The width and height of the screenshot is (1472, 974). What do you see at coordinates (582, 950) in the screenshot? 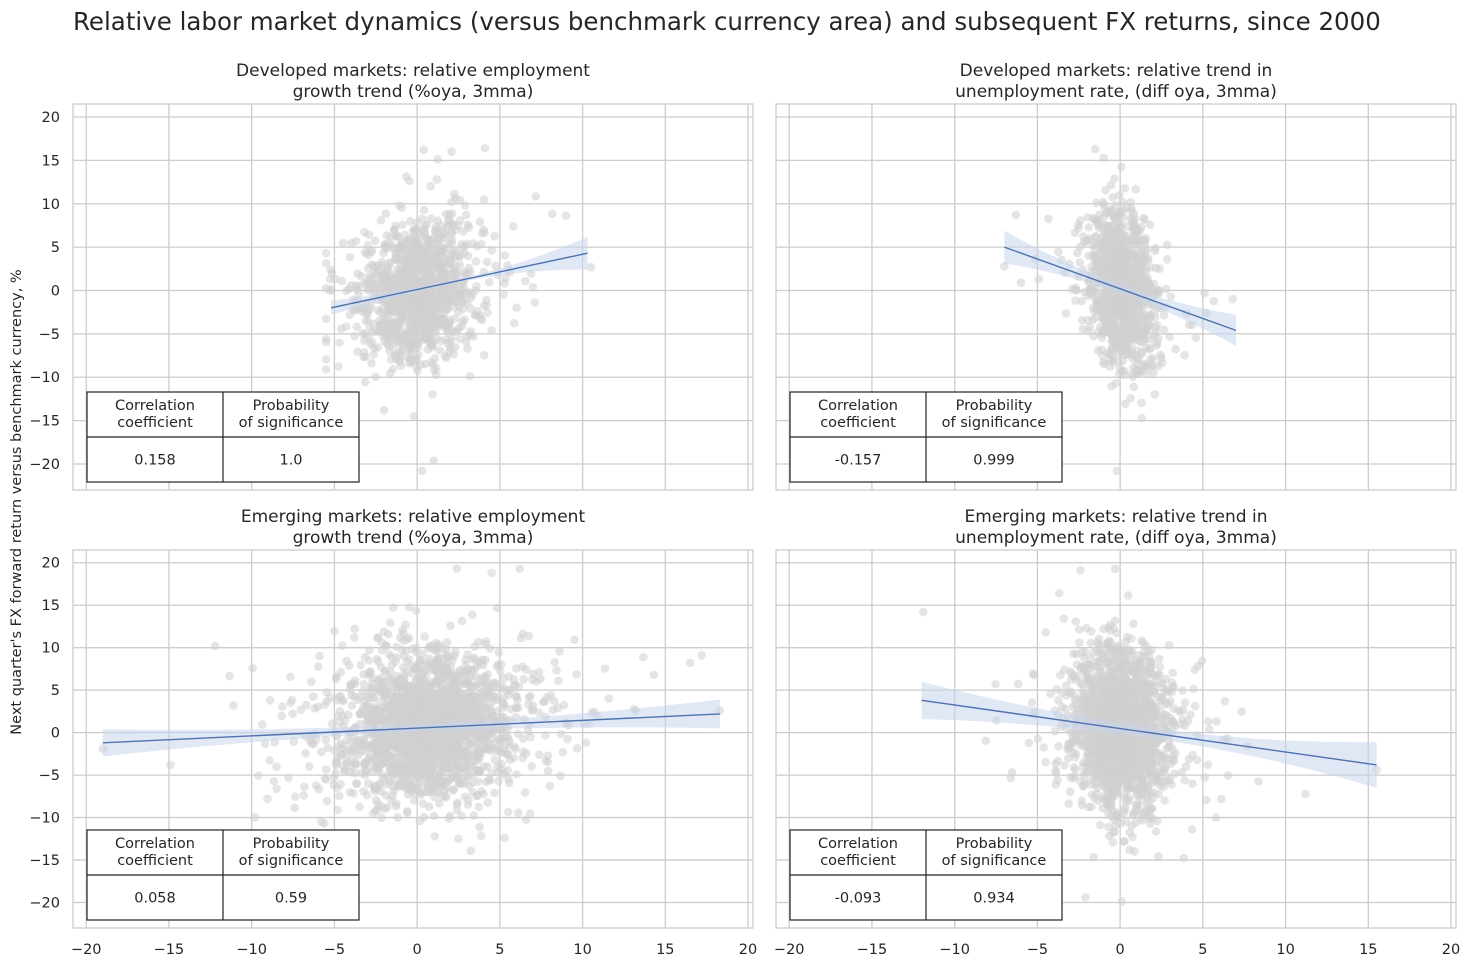
I see `x-tick-label: 10` at bounding box center [582, 950].